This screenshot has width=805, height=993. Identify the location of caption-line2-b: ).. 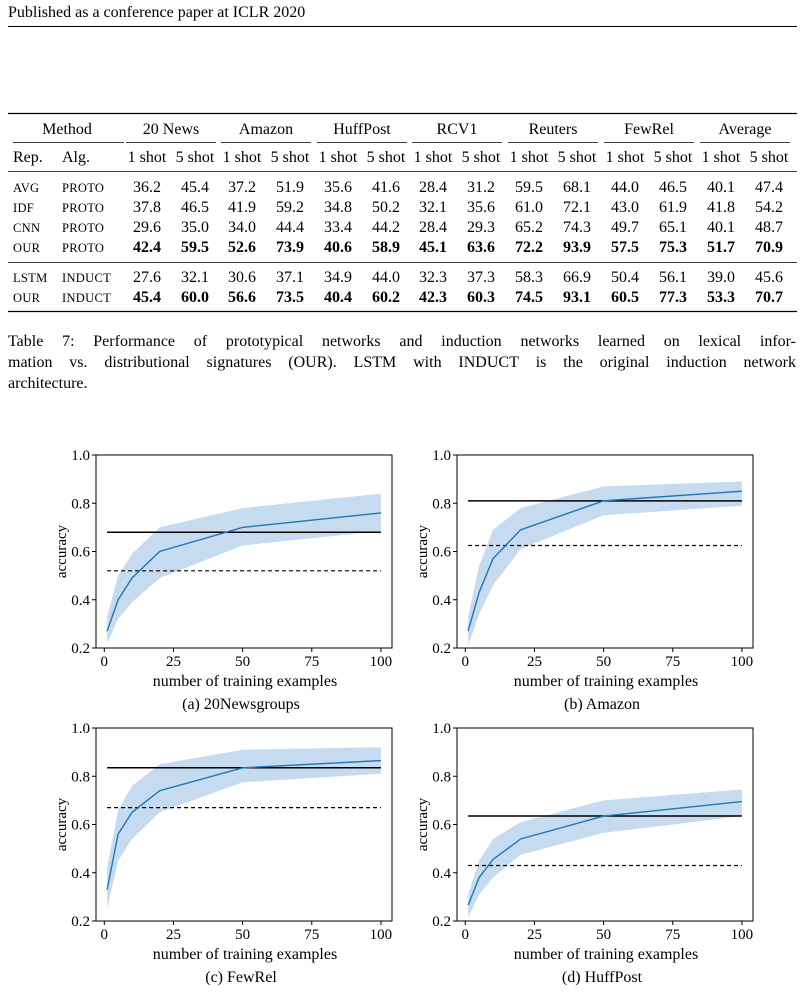
(332, 362).